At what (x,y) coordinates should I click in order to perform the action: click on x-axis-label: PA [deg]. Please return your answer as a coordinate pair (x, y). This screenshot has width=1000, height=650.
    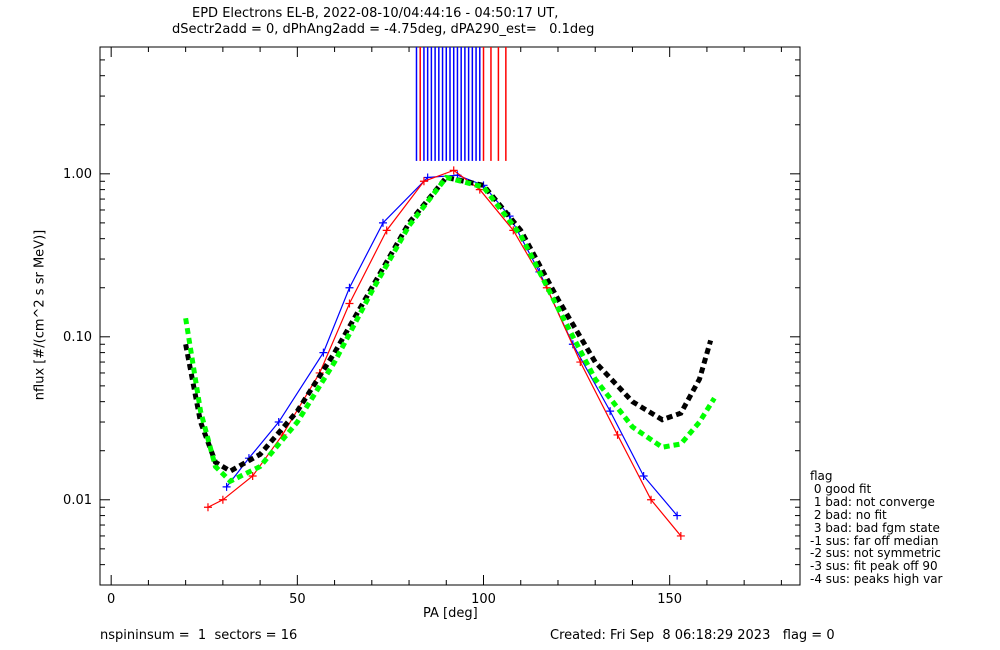
    Looking at the image, I should click on (450, 613).